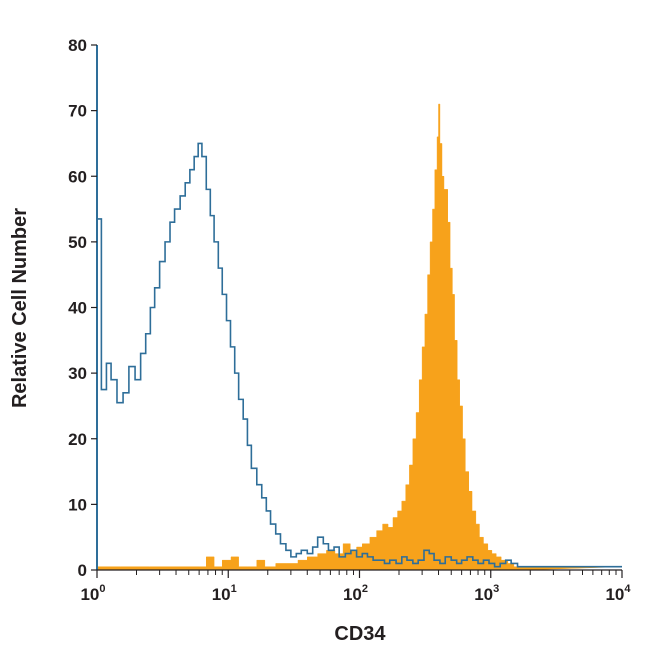 This screenshot has width=650, height=650. I want to click on y-tick-label: 0, so click(82, 570).